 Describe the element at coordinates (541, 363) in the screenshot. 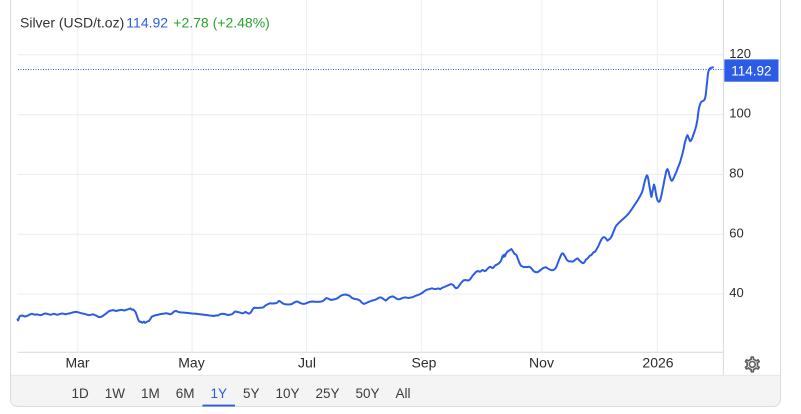

I see `svg-text: Nov` at that location.